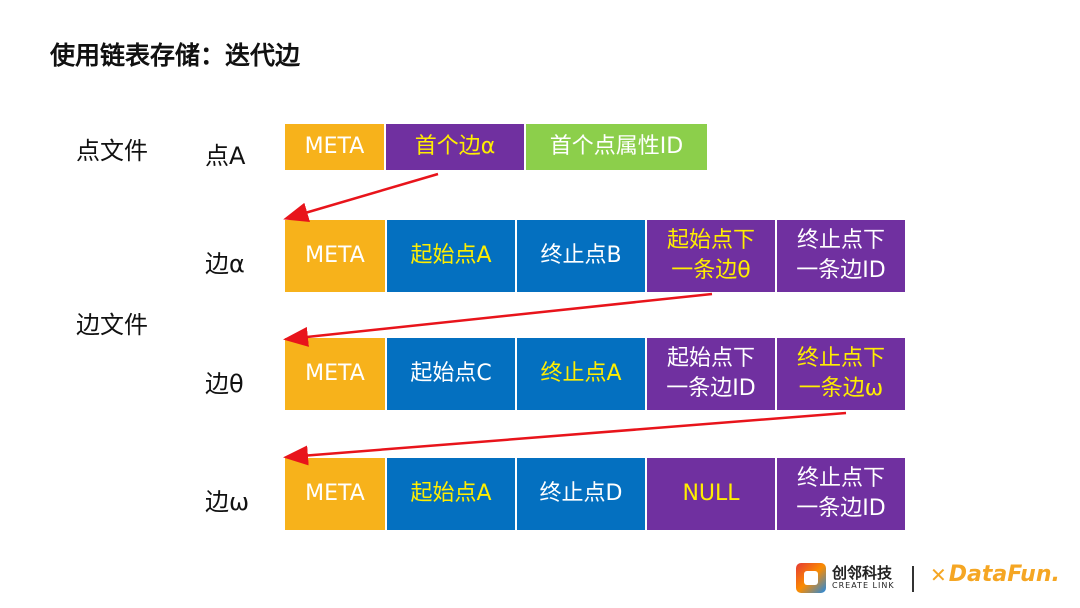 This screenshot has height=608, width=1080. What do you see at coordinates (452, 374) in the screenshot?
I see `src-vertex-cell: 起始点C` at bounding box center [452, 374].